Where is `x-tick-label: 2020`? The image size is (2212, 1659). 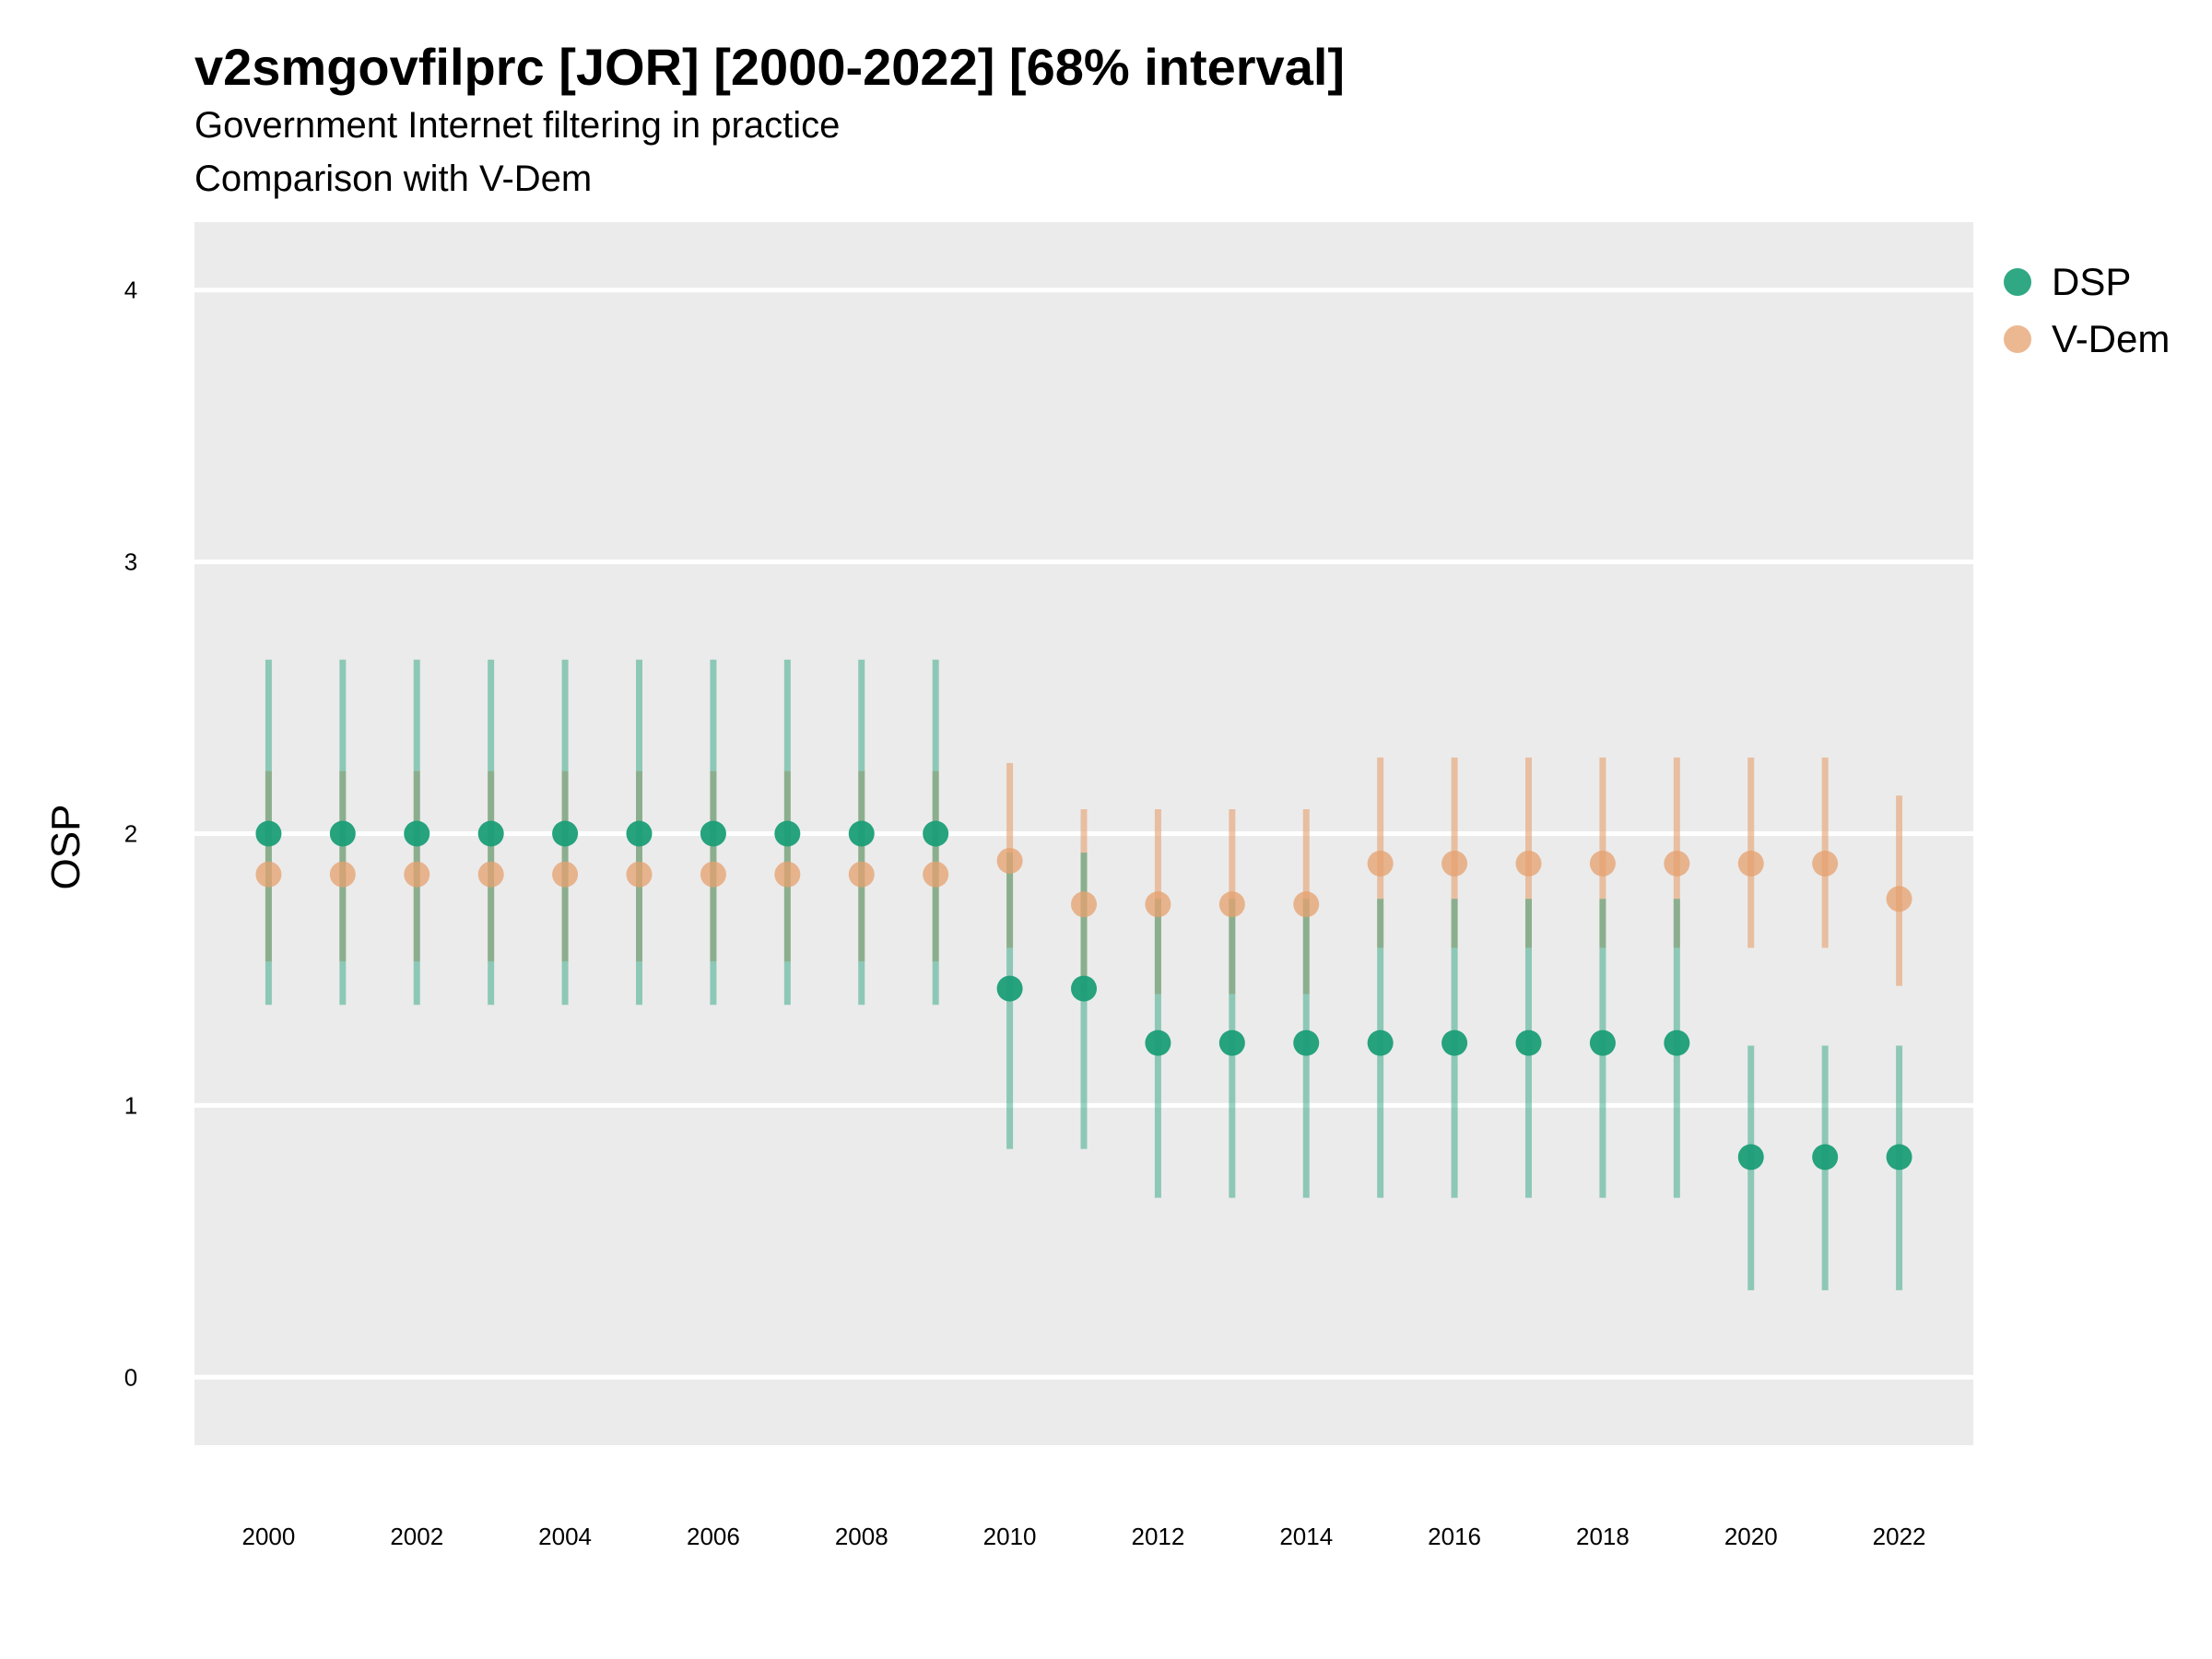
x-tick-label: 2020 is located at coordinates (1751, 1536).